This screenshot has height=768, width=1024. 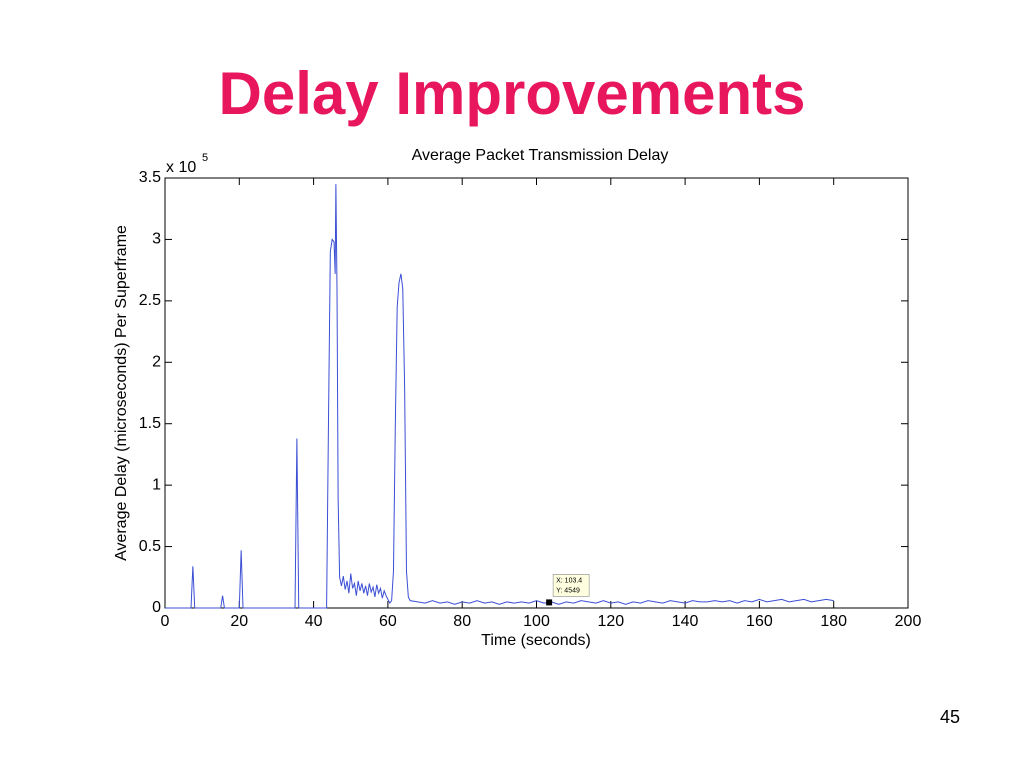 I want to click on y-multiplier: x 10, so click(x=181, y=167).